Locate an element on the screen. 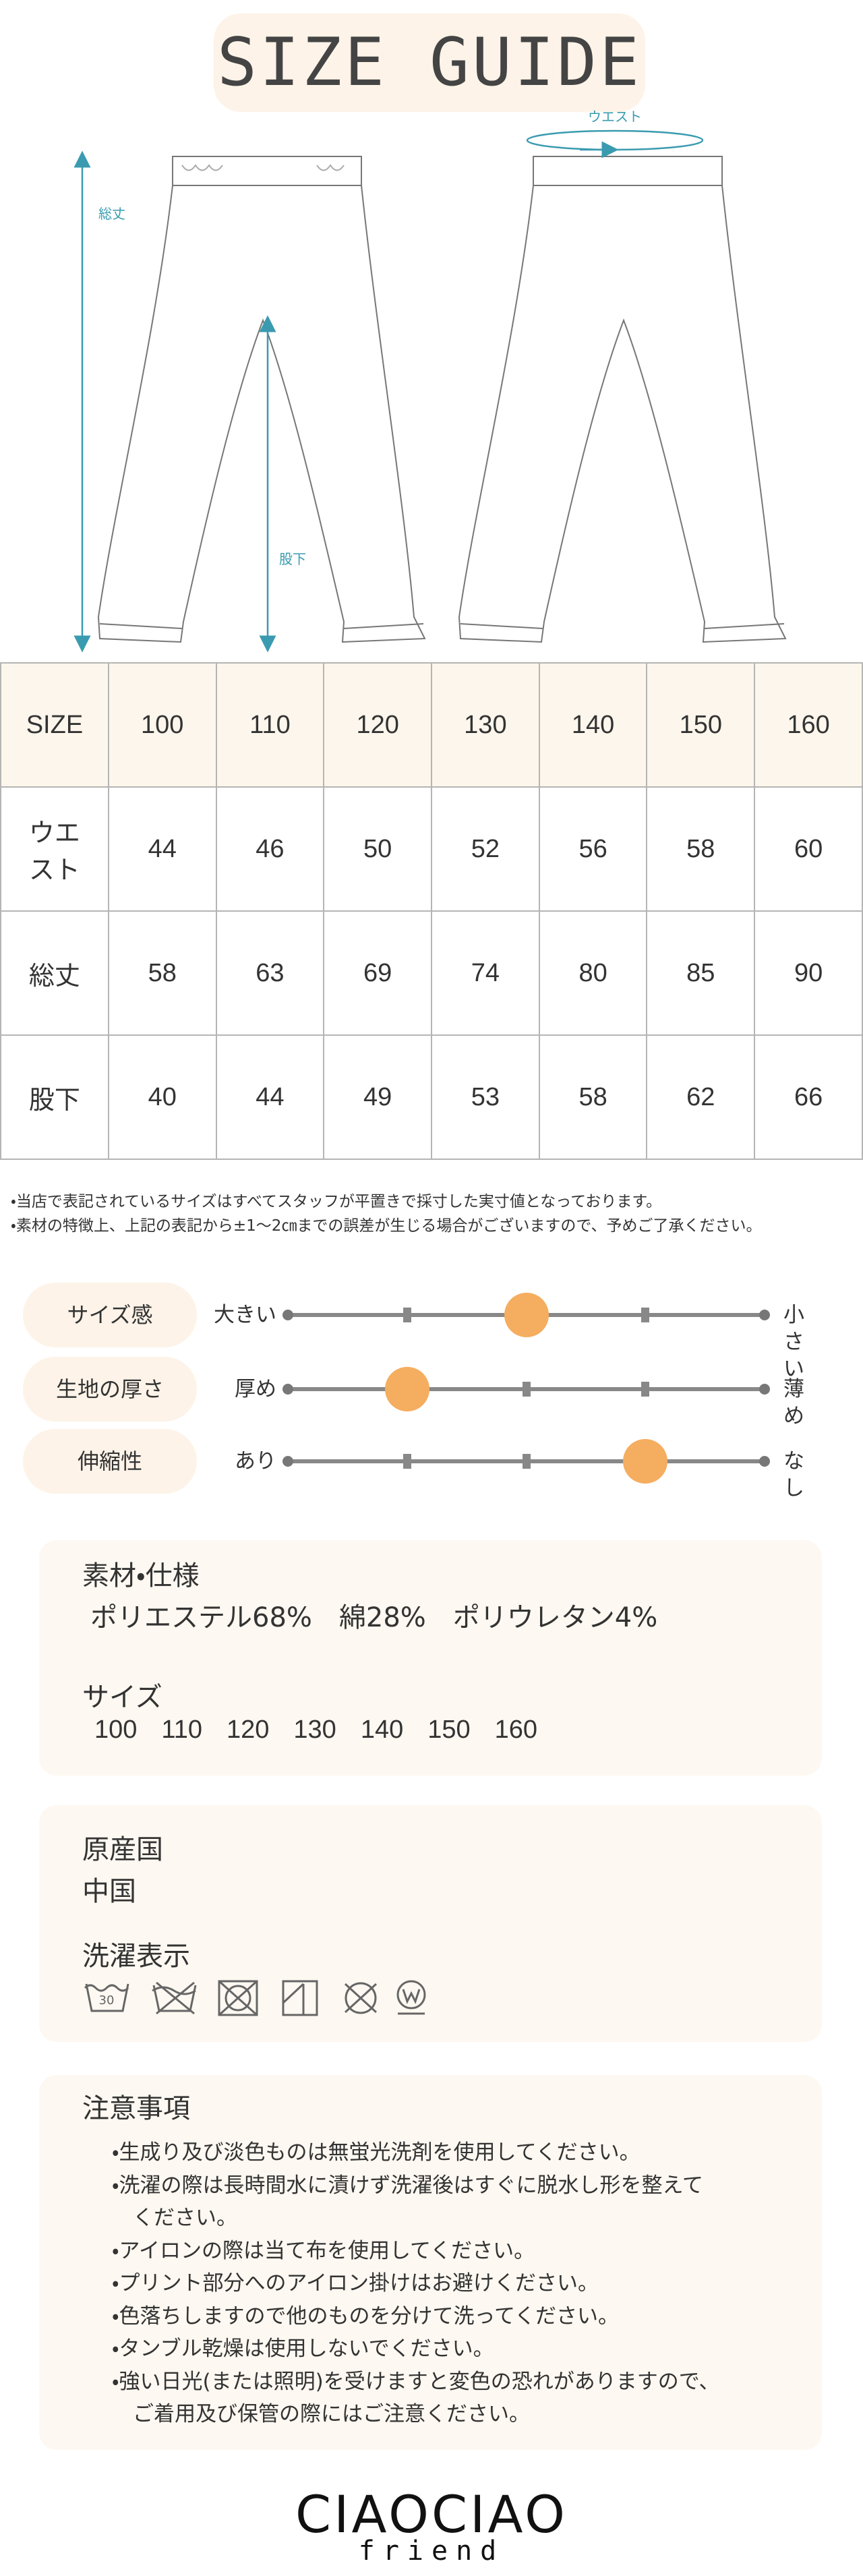 The width and height of the screenshot is (863, 2576). value-cell: 85 is located at coordinates (701, 973).